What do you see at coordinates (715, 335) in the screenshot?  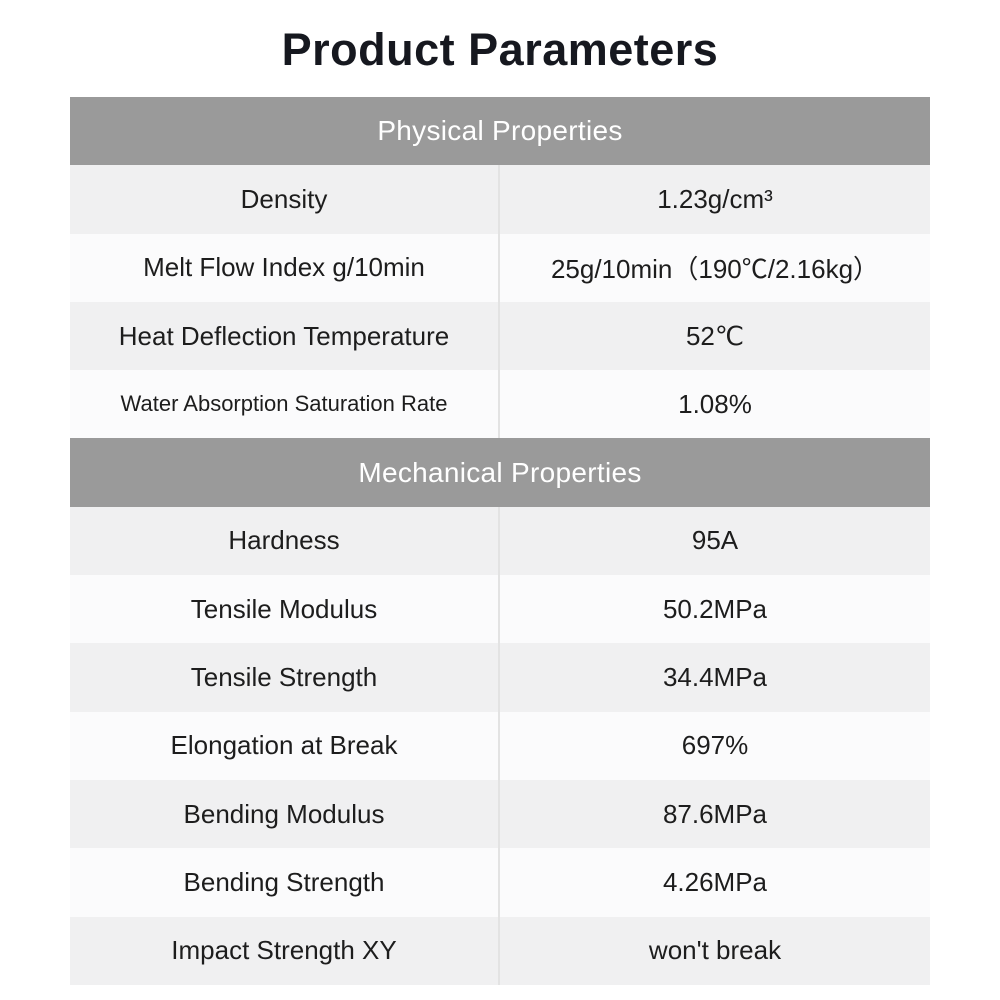 I see `param-value-cell: 52℃` at bounding box center [715, 335].